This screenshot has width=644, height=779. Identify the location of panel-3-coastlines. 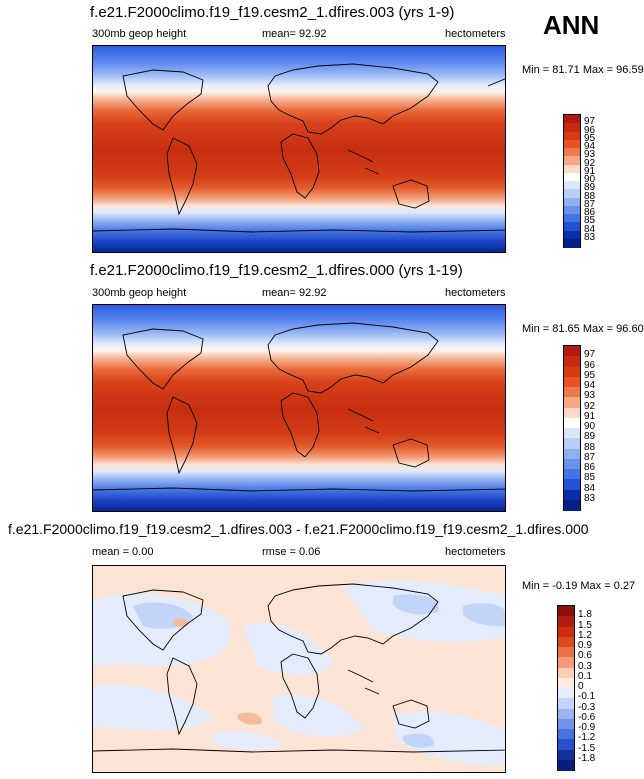
(299, 668).